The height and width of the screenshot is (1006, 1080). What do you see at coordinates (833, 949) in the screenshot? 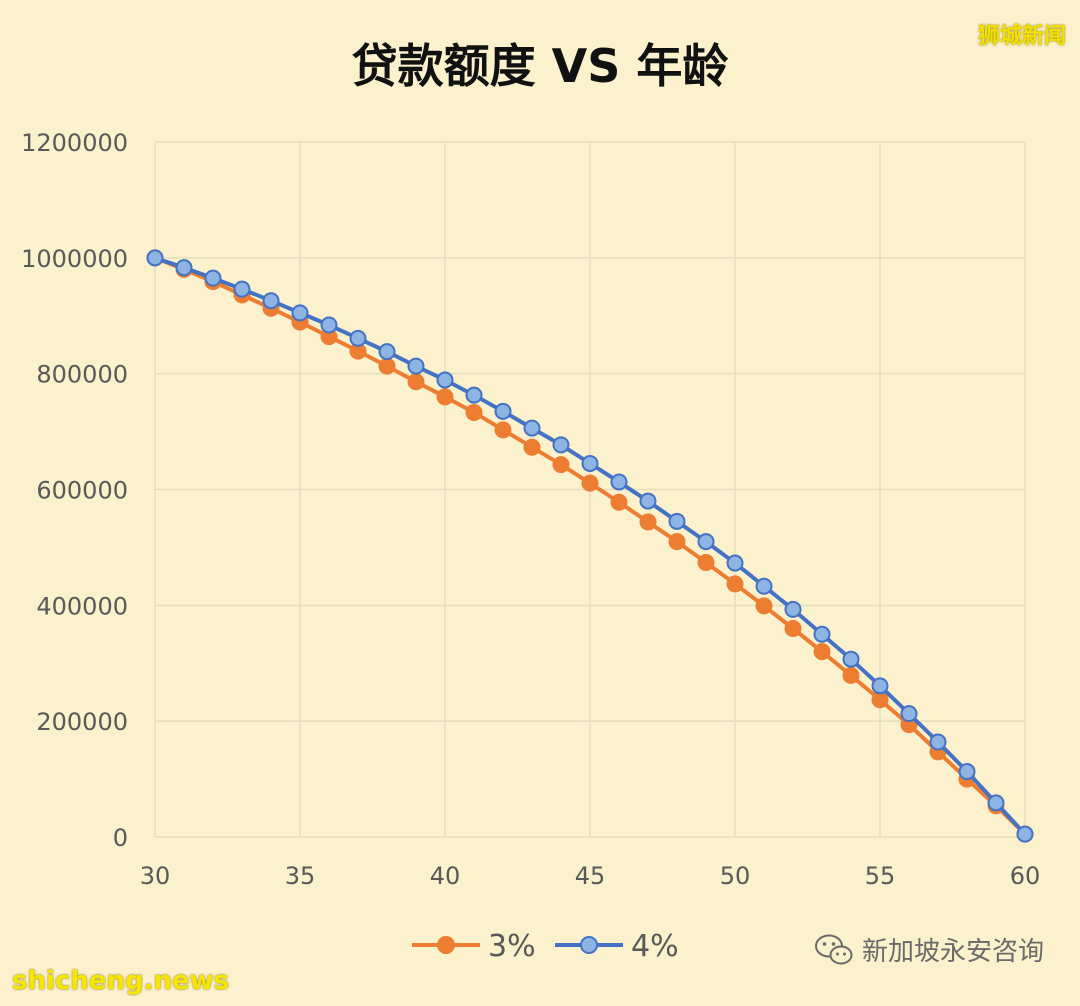
I see `wechat-icon` at bounding box center [833, 949].